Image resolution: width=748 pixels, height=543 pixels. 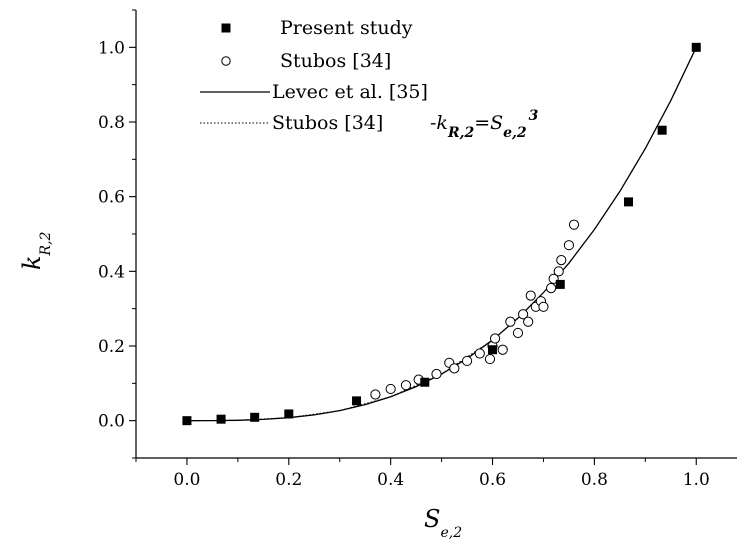 What do you see at coordinates (36, 250) in the screenshot?
I see `y-axis-title: kR,2` at bounding box center [36, 250].